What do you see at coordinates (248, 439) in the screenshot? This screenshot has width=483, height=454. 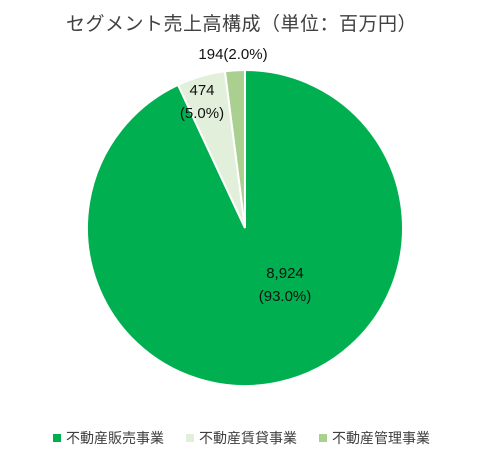 I see `legend-label-rental: 不動産賃貸事業` at bounding box center [248, 439].